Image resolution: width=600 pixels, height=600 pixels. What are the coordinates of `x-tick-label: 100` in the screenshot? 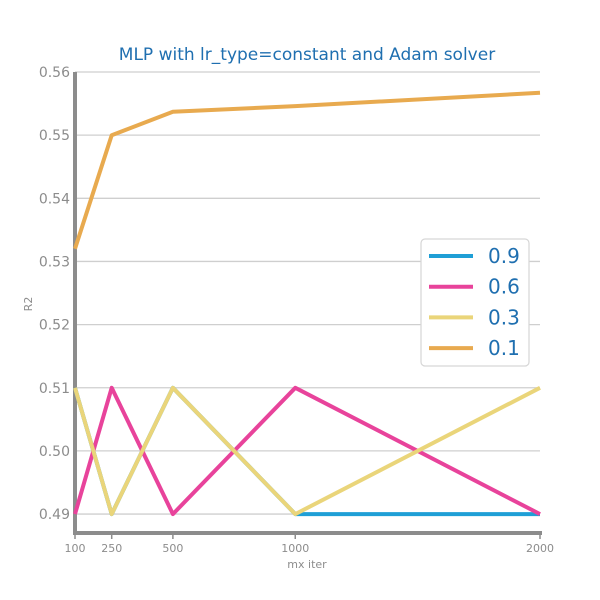 It's located at (75, 548).